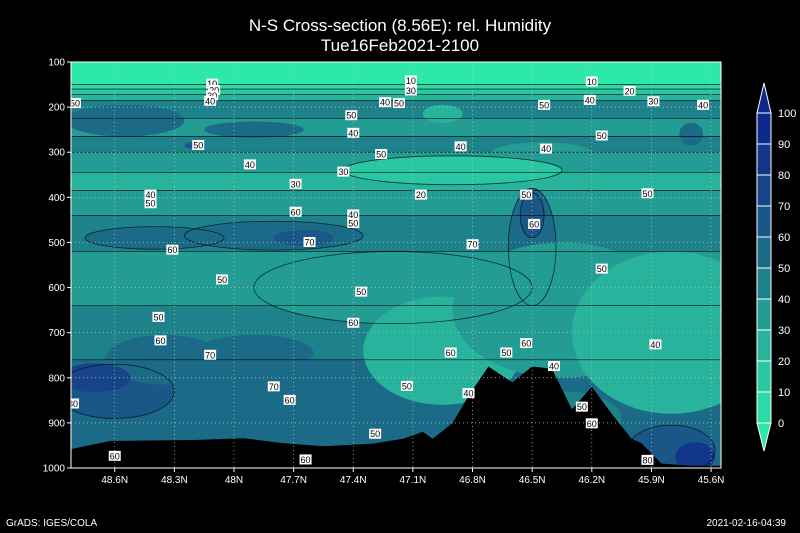 This screenshot has height=533, width=800. Describe the element at coordinates (784, 331) in the screenshot. I see `colorbar-label: 30` at that location.